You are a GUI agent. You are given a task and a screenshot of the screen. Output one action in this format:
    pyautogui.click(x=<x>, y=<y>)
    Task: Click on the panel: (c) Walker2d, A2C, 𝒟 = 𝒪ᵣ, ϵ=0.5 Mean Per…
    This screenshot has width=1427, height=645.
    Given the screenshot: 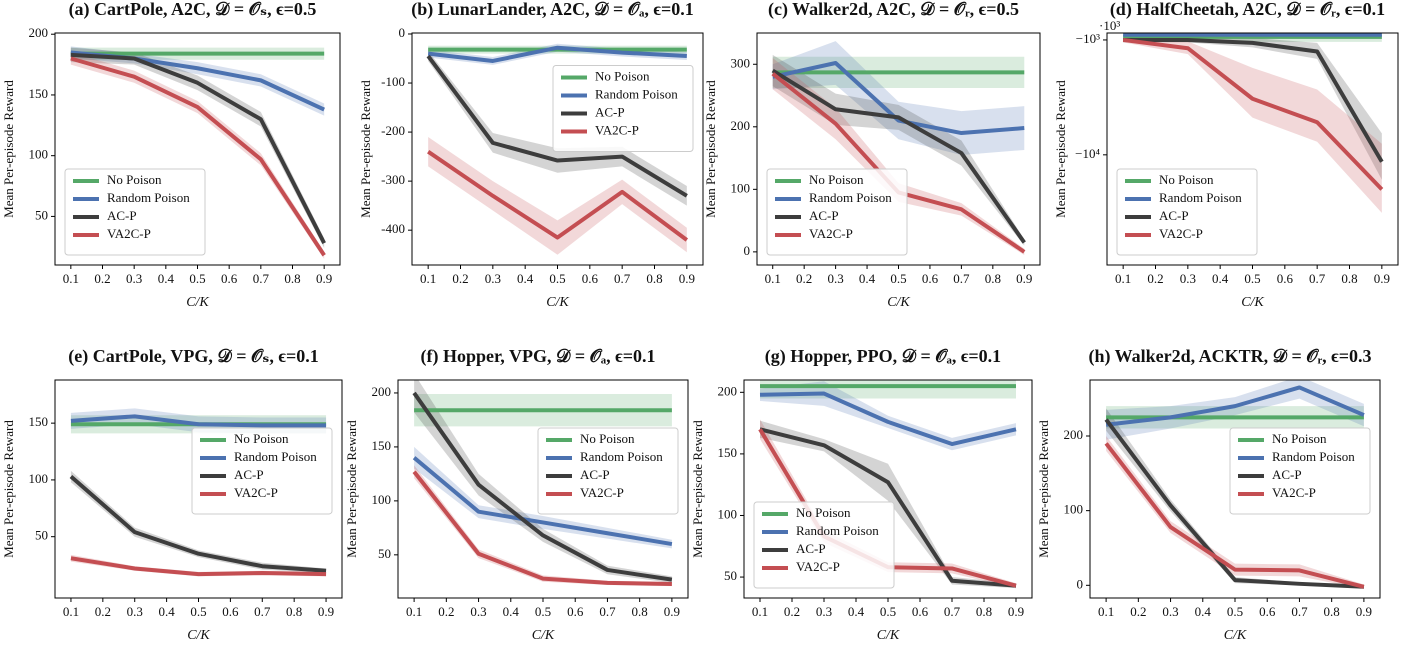 What is the action you would take?
    pyautogui.click(x=872, y=155)
    